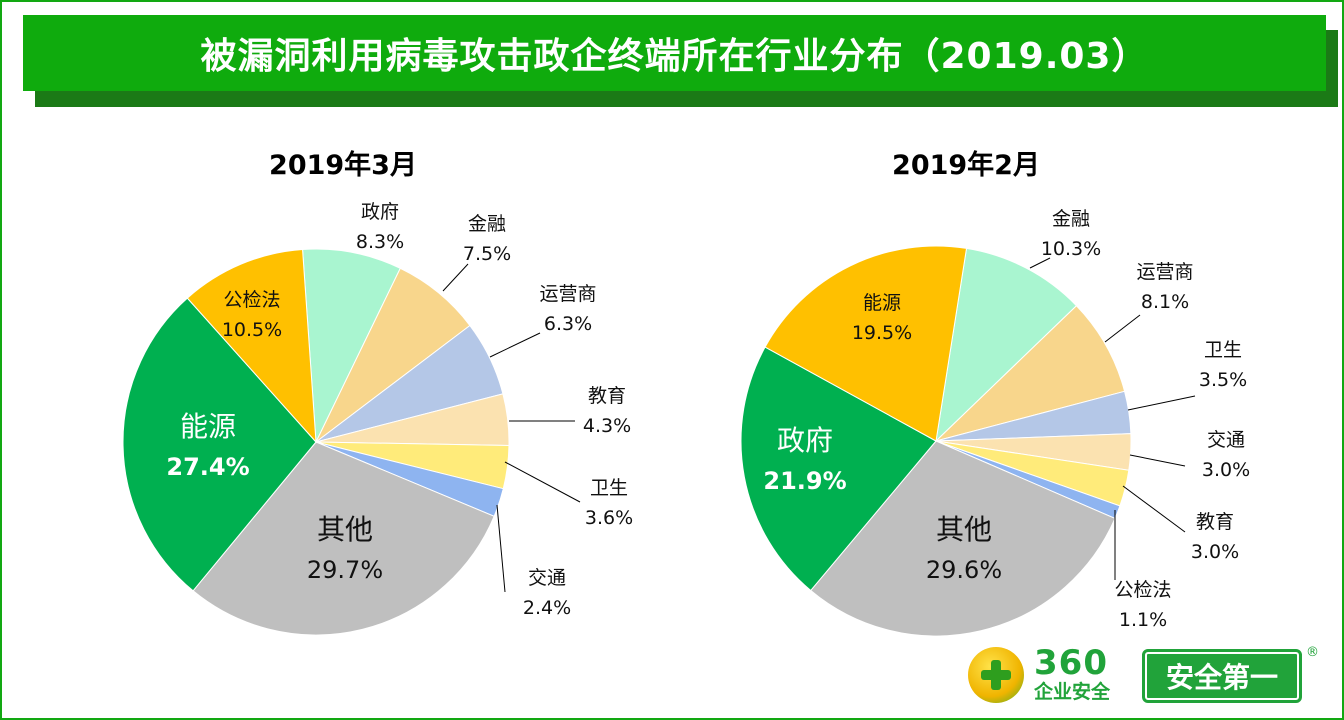 This screenshot has height=720, width=1344. I want to click on data-label: 公检法 1.1%, so click(1143, 605).